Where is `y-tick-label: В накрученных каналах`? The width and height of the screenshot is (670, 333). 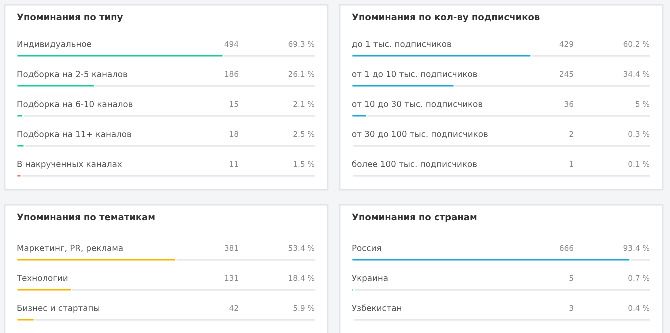 y-tick-label: В накрученных каналах is located at coordinates (70, 165).